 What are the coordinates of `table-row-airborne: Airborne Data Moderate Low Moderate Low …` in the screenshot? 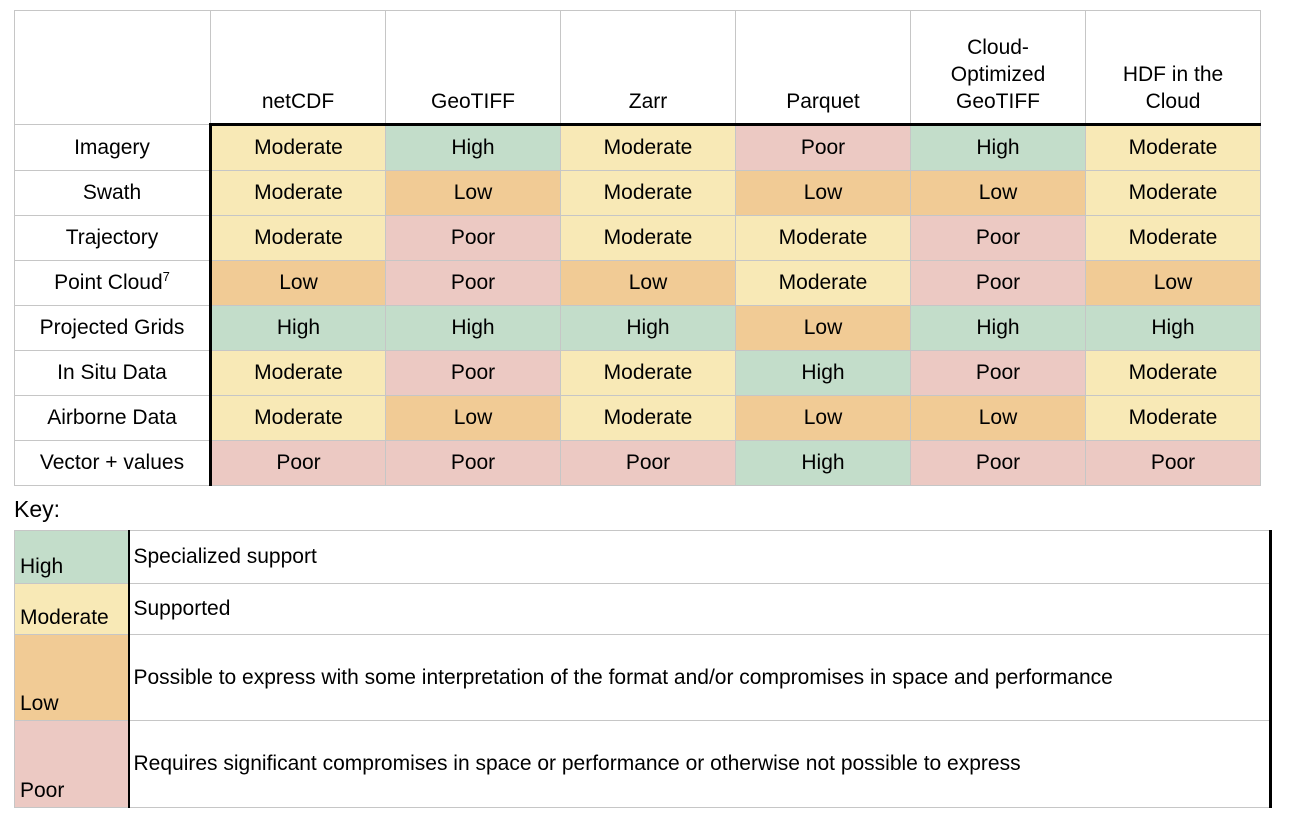 It's located at (637, 418).